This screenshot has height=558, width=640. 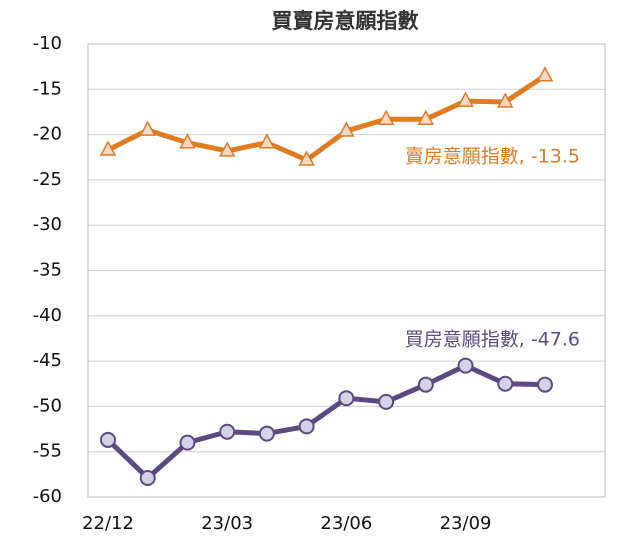 I want to click on y-tick-label: -15, so click(x=47, y=88).